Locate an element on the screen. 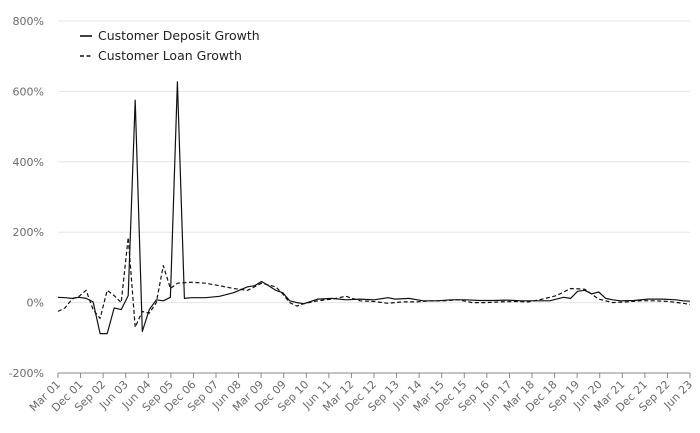 This screenshot has width=700, height=433. y-tick-label: 0% is located at coordinates (35, 303).